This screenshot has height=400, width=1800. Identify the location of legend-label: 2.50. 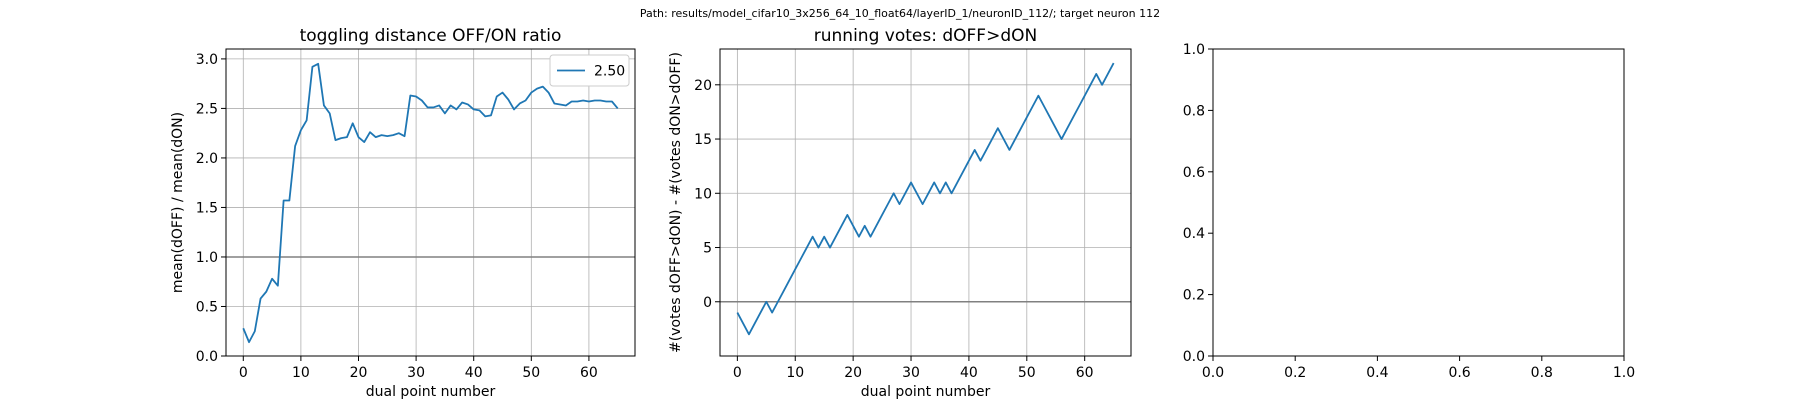
(609, 72).